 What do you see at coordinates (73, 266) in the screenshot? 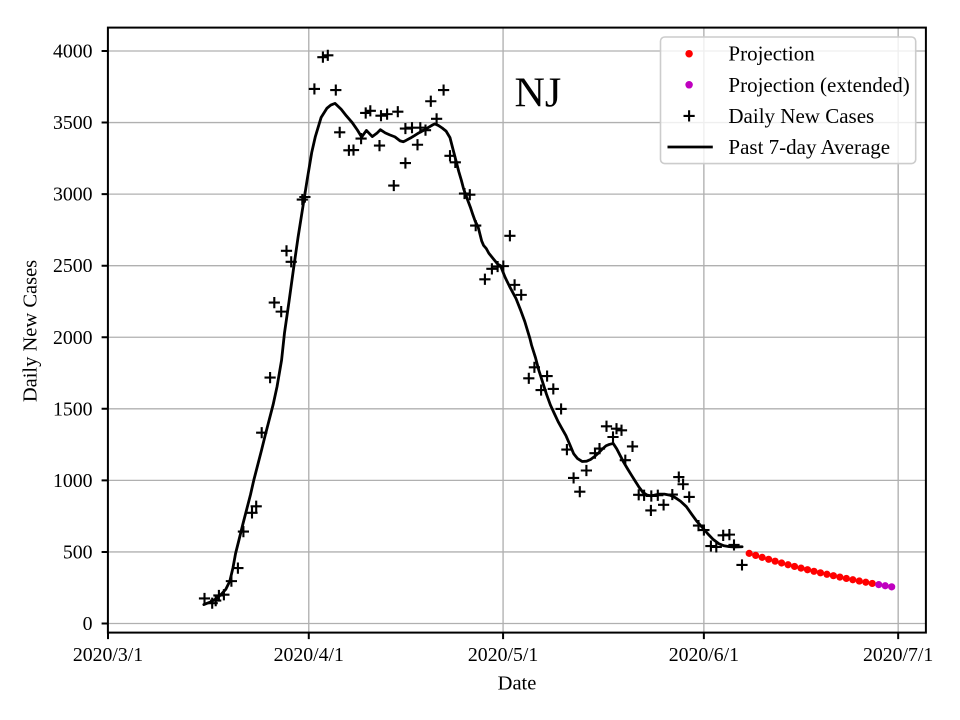
I see `svg-text: 2500` at bounding box center [73, 266].